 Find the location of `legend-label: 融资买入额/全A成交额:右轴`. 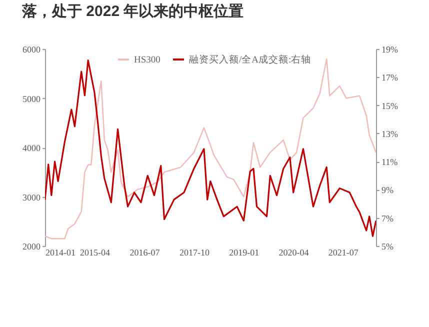

legend-label: 融资买入额/全A成交额:右轴 is located at coordinates (250, 60).